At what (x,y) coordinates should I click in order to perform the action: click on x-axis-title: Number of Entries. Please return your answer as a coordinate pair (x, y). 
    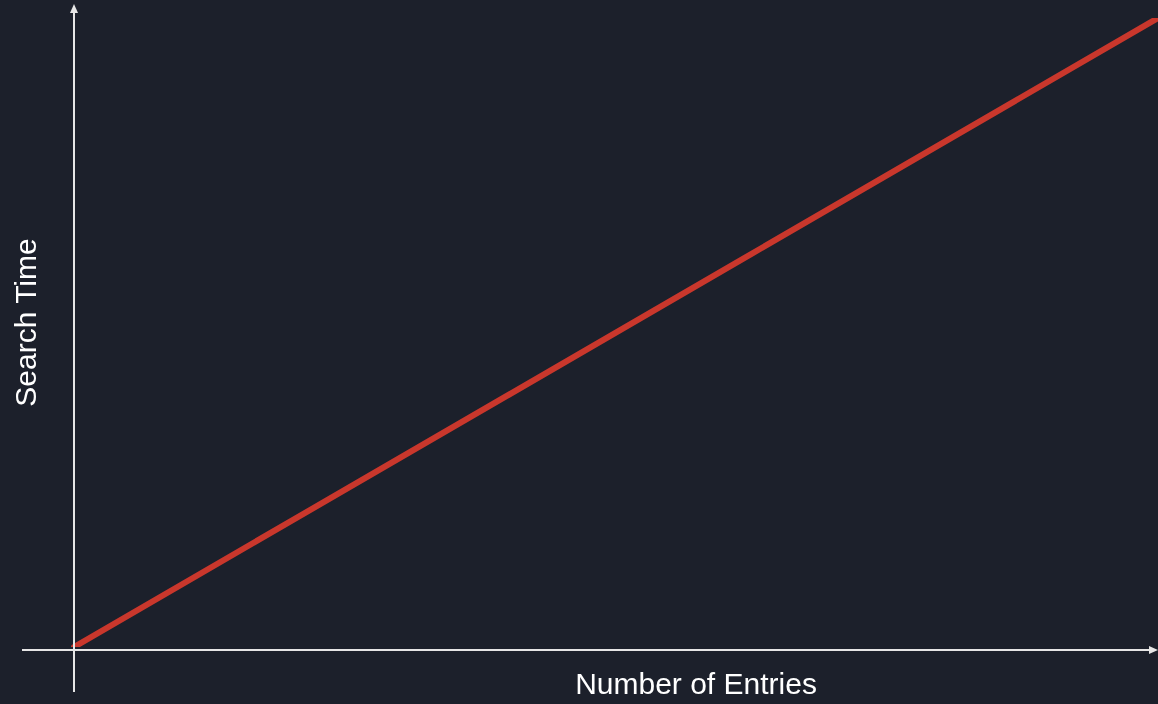
    Looking at the image, I should click on (696, 684).